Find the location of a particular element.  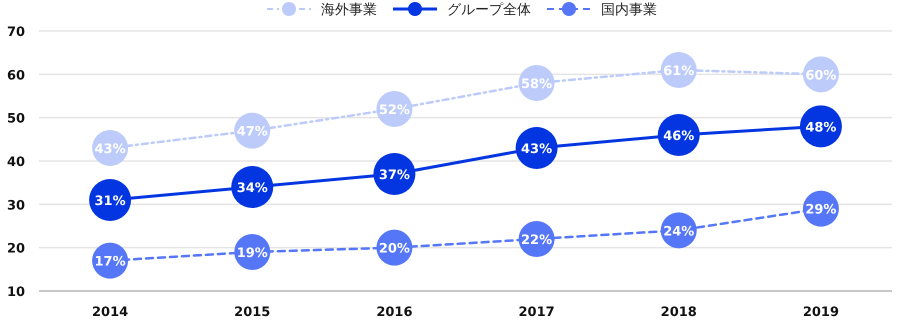

data-label: 17% is located at coordinates (110, 262).